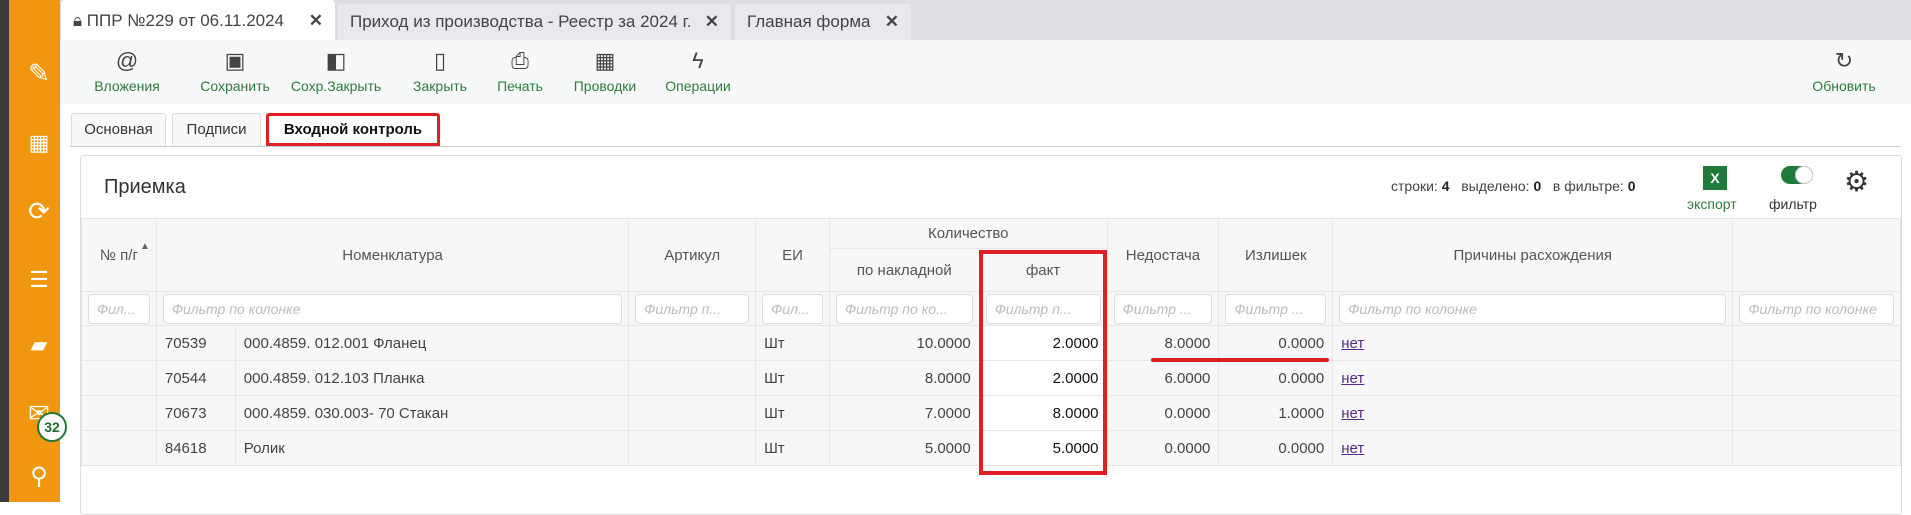 The image size is (1911, 515). I want to click on subtab-main: Основная, so click(118, 129).